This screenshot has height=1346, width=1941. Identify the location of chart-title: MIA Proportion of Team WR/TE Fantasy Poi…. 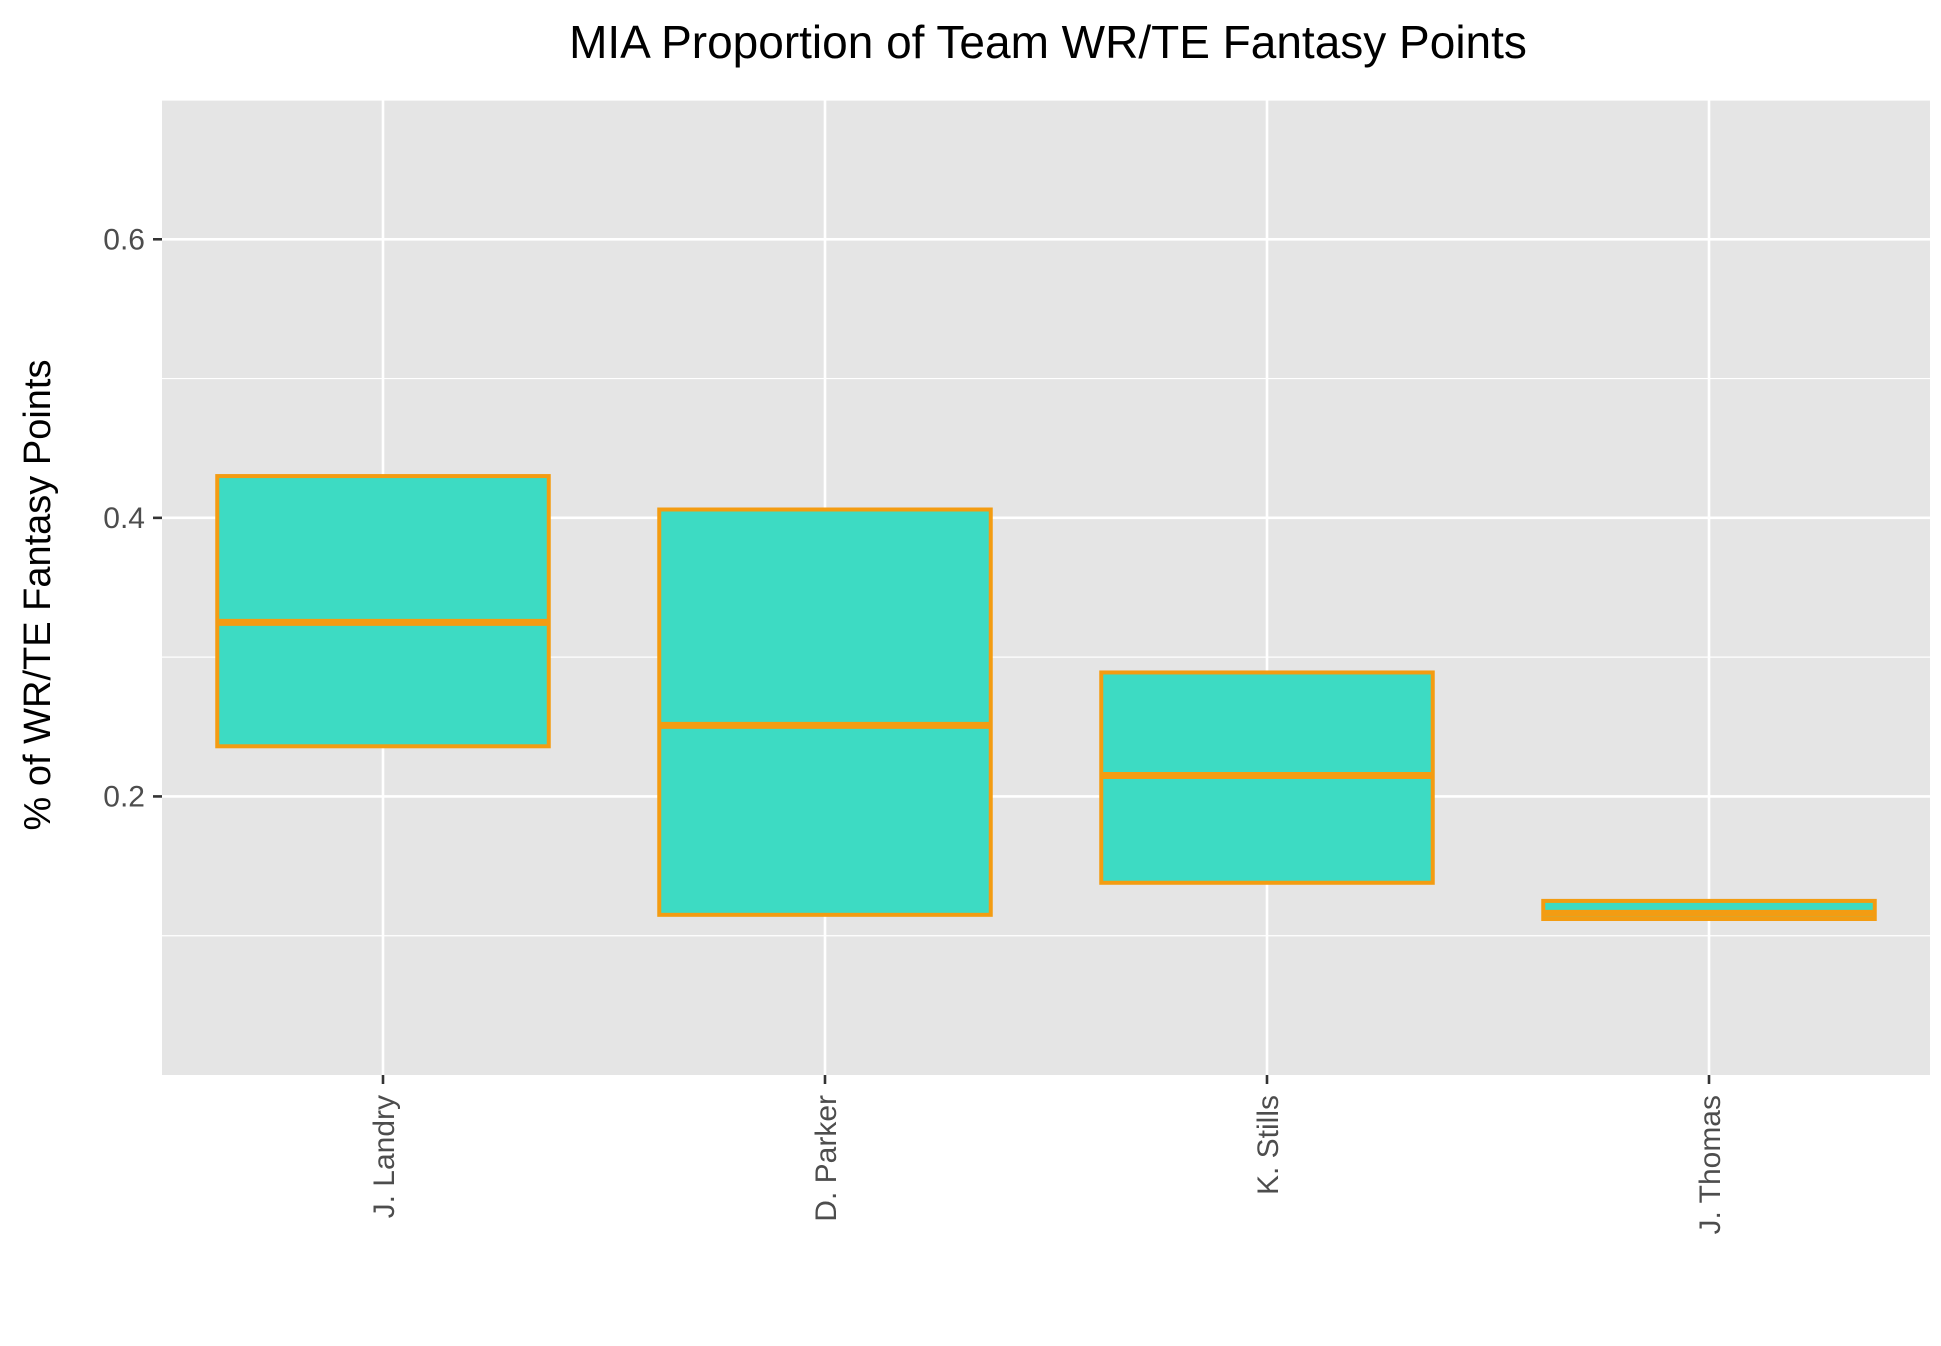
(1048, 42).